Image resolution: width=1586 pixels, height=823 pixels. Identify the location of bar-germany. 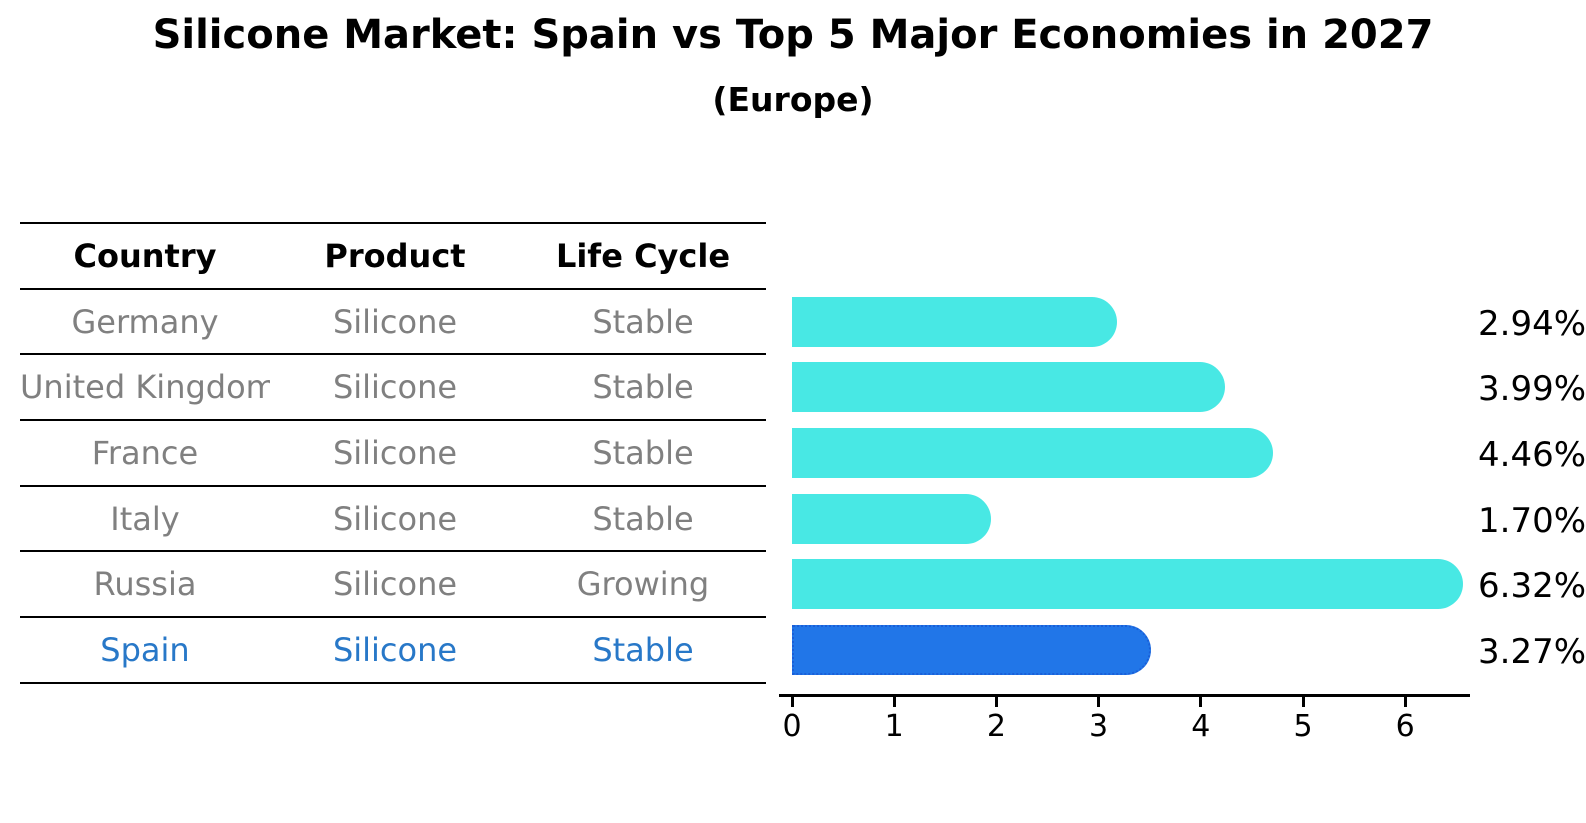
(955, 321).